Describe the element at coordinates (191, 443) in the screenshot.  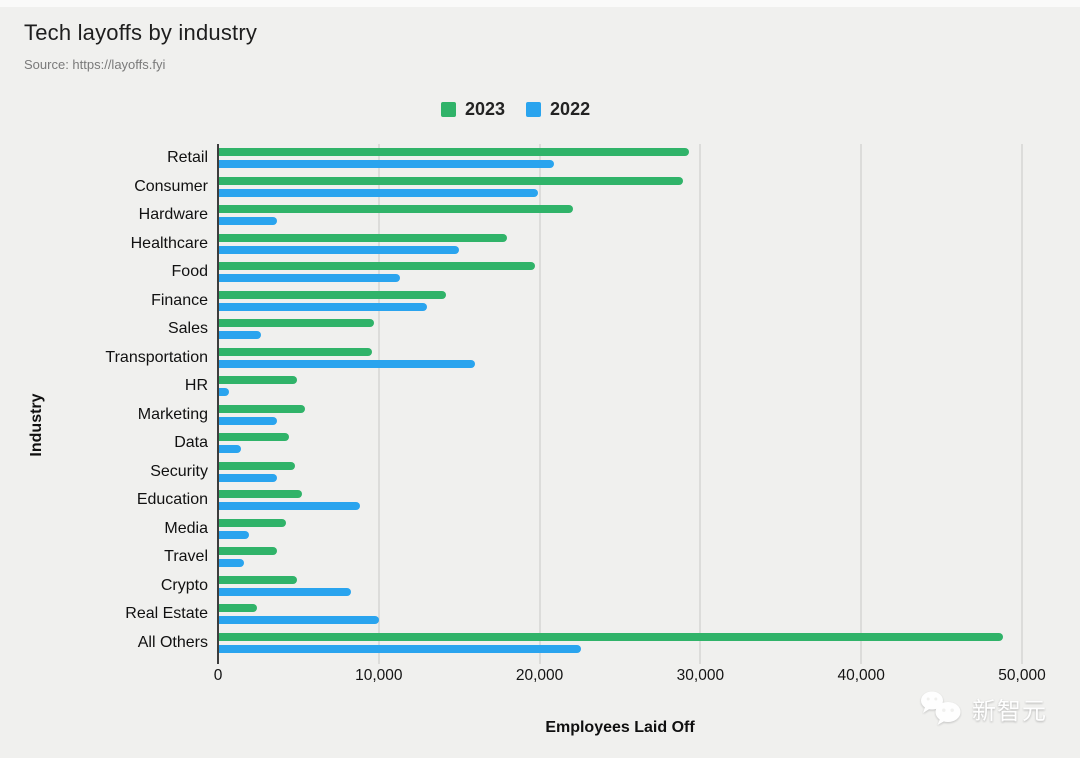
I see `category-label: Data` at that location.